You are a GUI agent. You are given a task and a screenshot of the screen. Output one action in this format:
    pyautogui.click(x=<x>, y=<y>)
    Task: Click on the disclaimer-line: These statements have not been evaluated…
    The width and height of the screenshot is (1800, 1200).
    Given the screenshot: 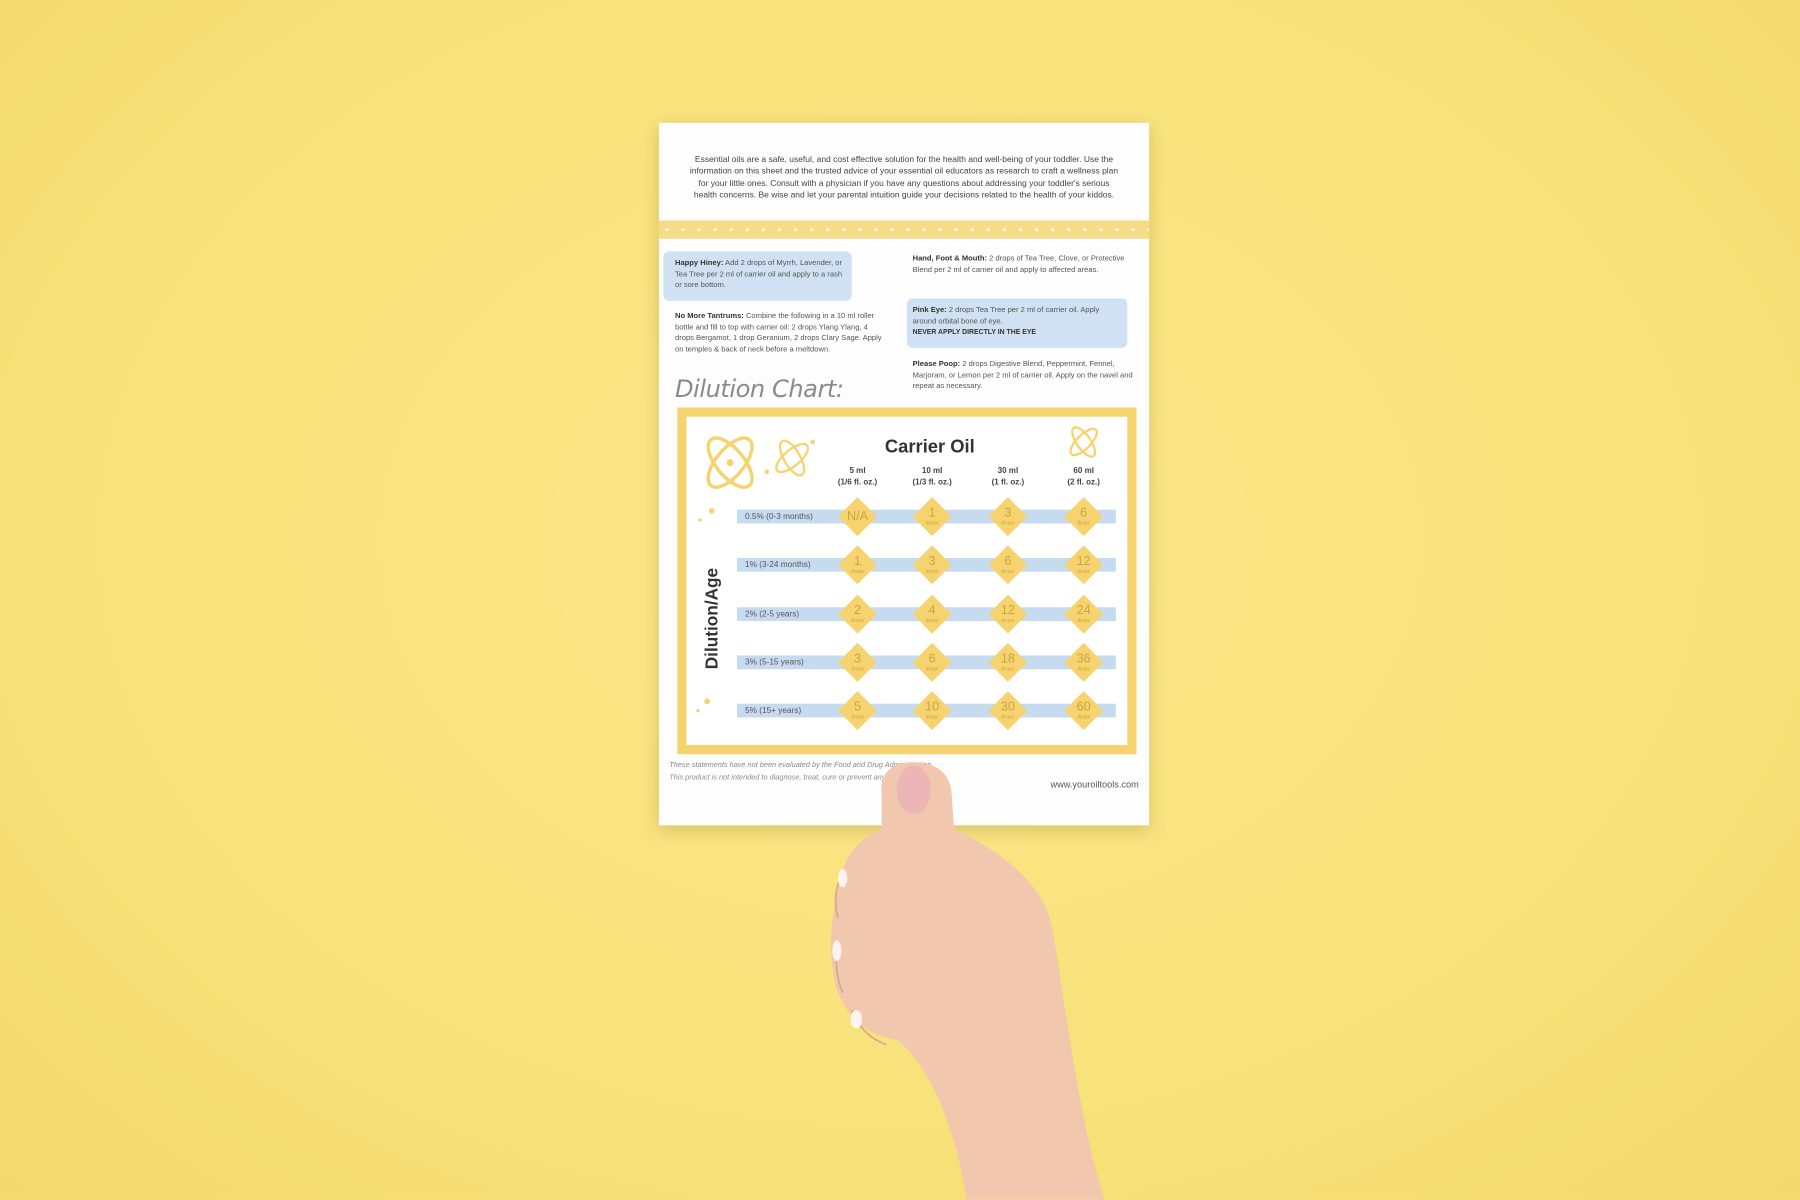 What is the action you would take?
    pyautogui.click(x=801, y=765)
    